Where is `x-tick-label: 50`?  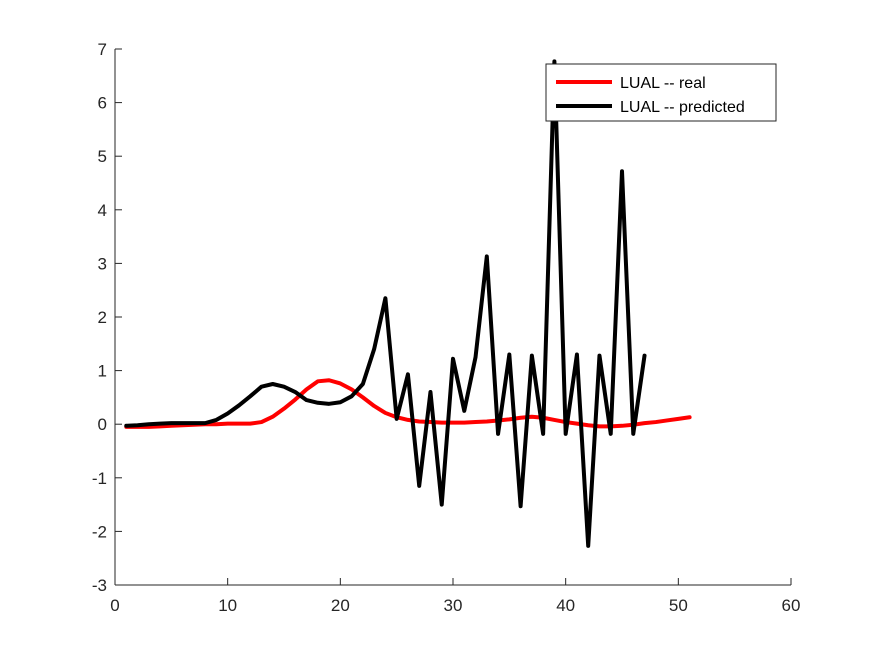
x-tick-label: 50 is located at coordinates (678, 605).